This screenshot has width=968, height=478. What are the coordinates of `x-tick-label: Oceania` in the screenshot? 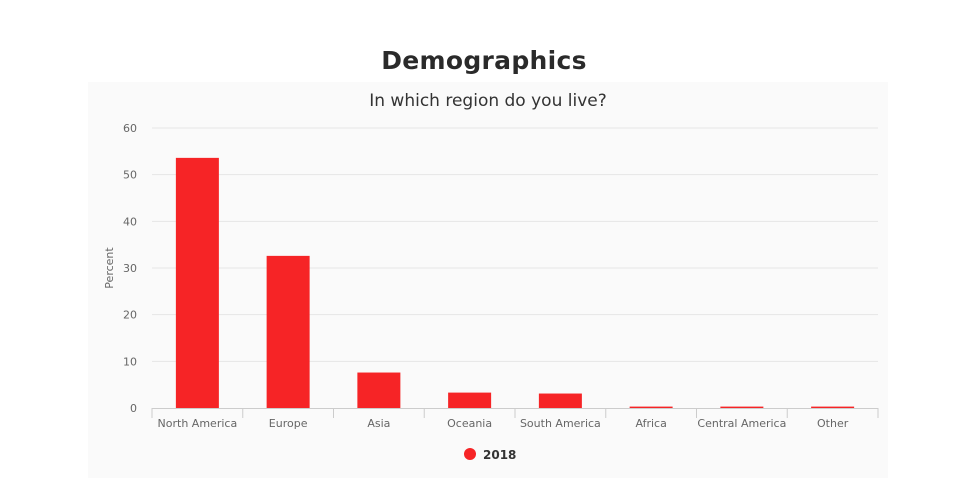 It's located at (469, 423).